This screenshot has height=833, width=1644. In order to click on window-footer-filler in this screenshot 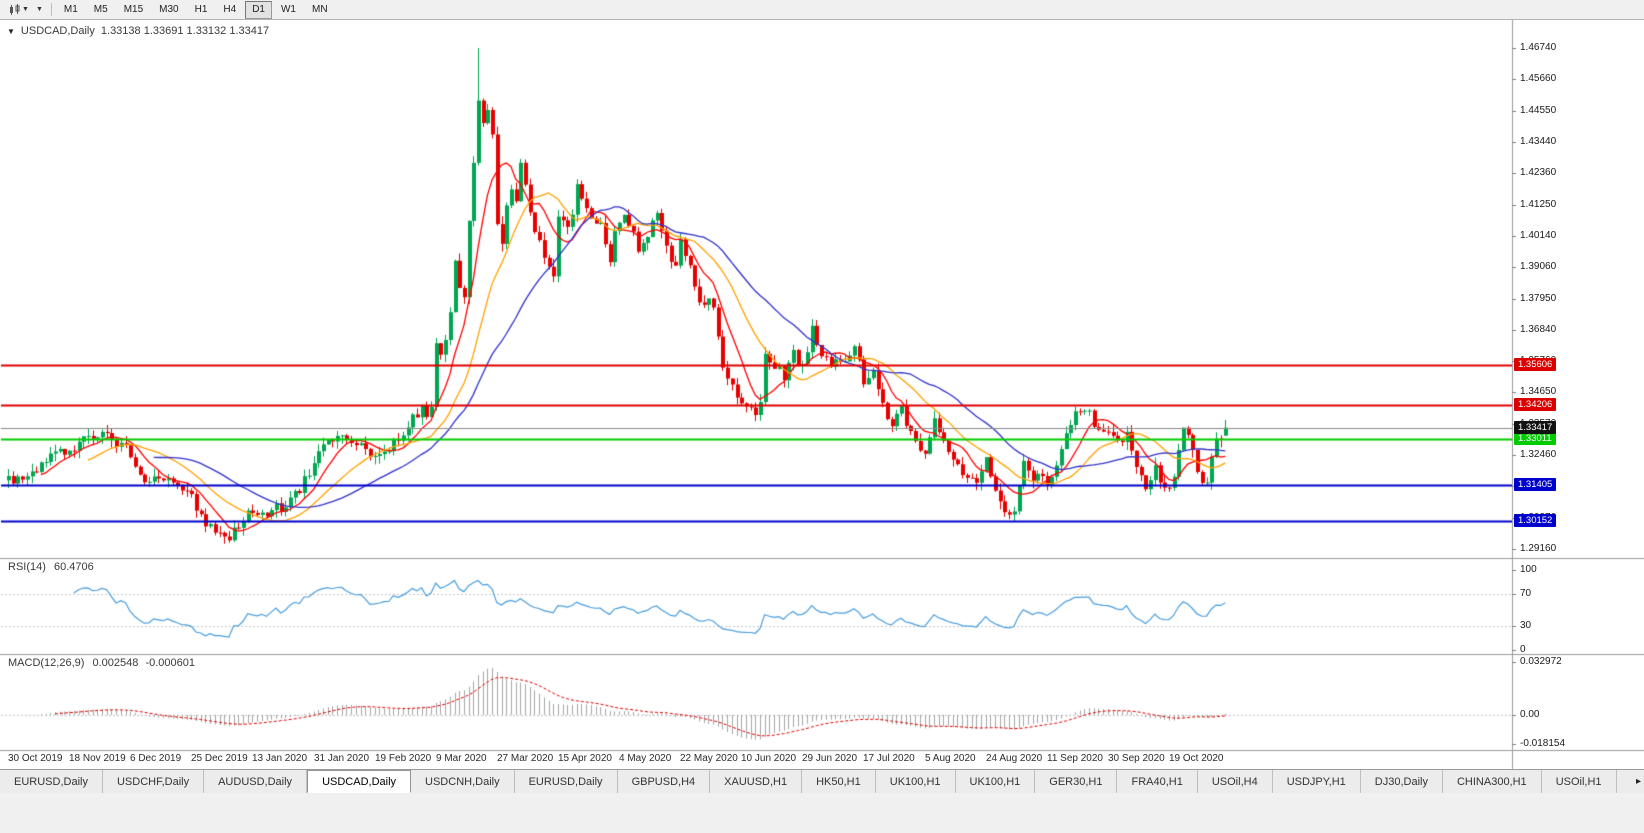, I will do `click(822, 812)`.